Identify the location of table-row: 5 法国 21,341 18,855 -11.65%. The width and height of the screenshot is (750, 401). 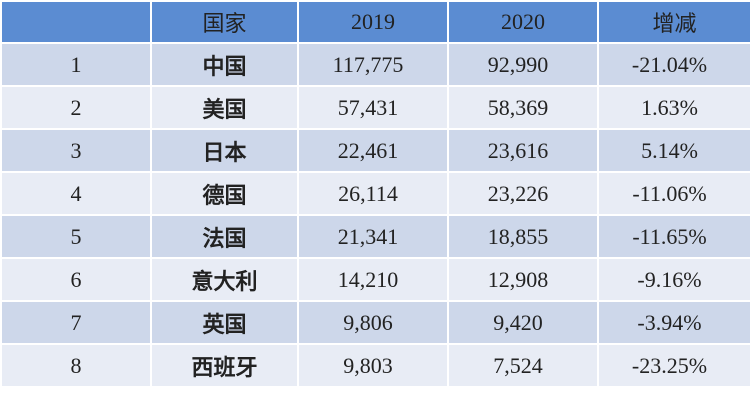
(375, 236).